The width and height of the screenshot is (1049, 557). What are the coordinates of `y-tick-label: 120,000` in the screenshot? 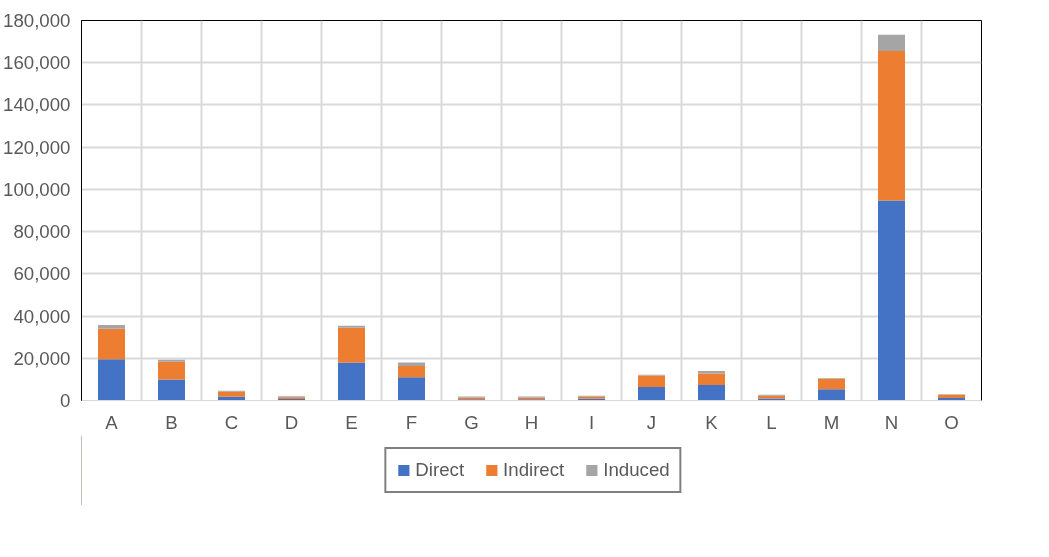 It's located at (37, 147).